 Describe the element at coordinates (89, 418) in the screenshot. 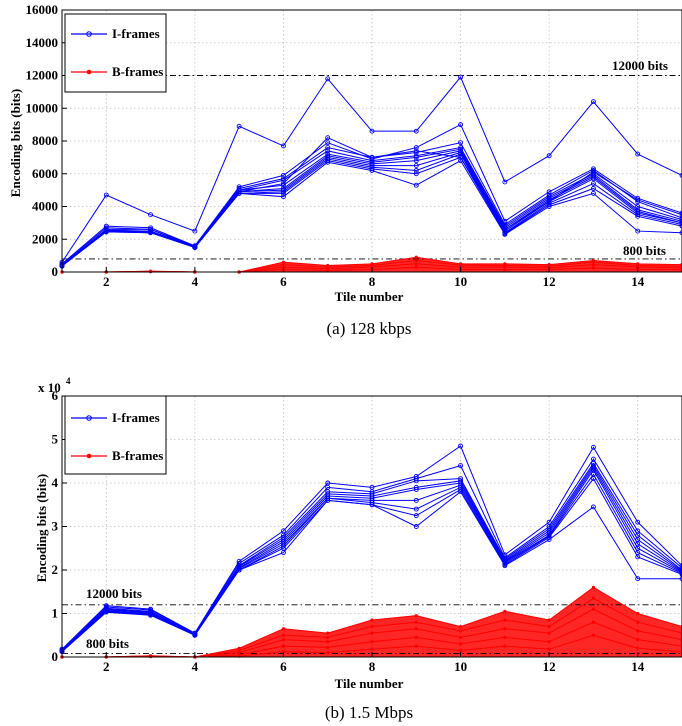

I see `panel-b-legend-i-frames-marker` at that location.